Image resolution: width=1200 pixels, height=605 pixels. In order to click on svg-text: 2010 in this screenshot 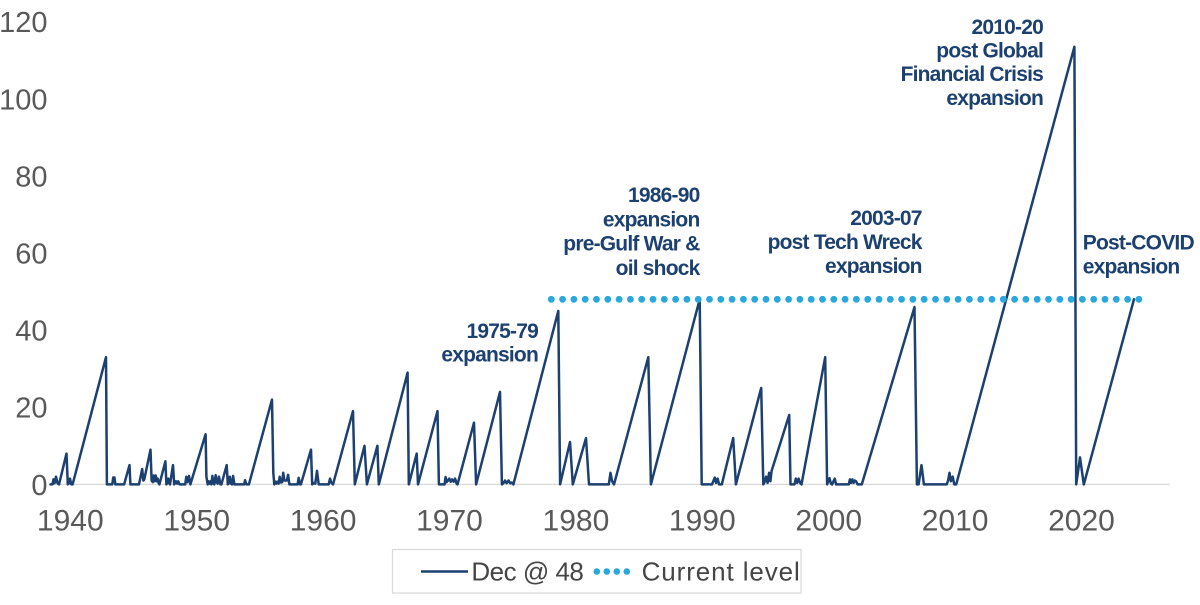, I will do `click(955, 521)`.